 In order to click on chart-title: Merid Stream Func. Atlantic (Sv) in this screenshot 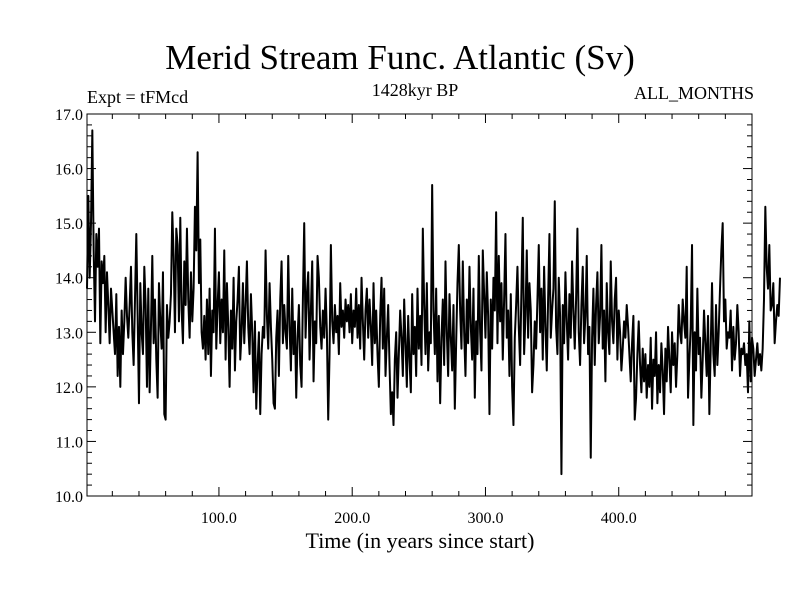, I will do `click(400, 57)`.